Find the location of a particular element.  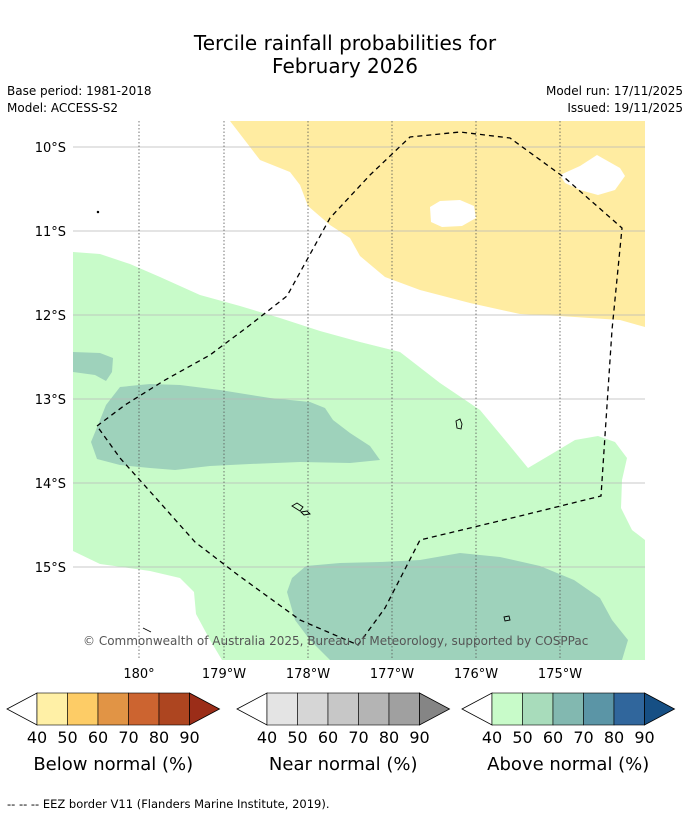

lon-label: 177°W is located at coordinates (392, 674).